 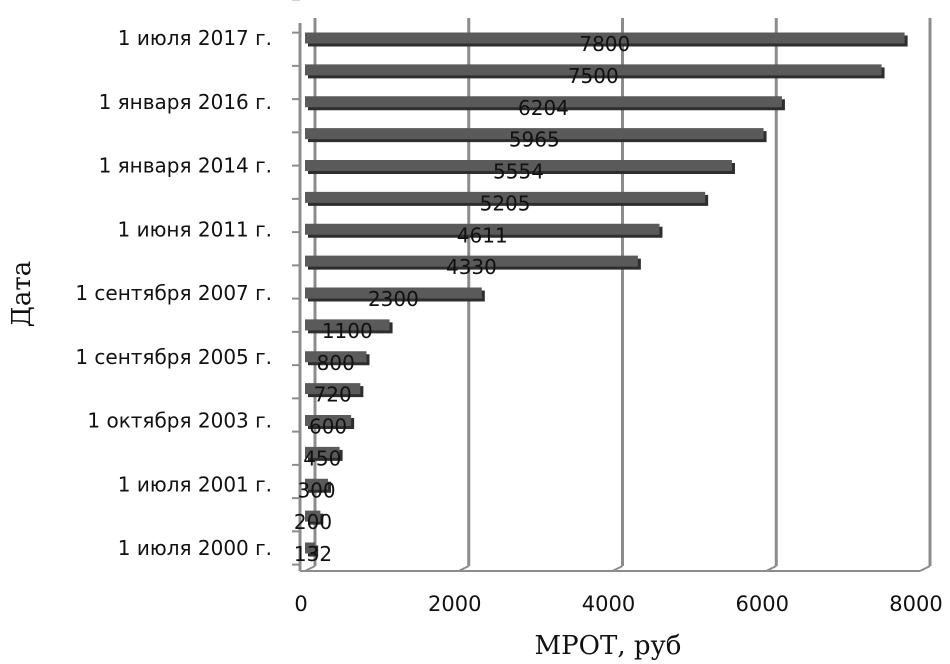 What do you see at coordinates (195, 548) in the screenshot?
I see `category-label: 1 июля 2000 г.` at bounding box center [195, 548].